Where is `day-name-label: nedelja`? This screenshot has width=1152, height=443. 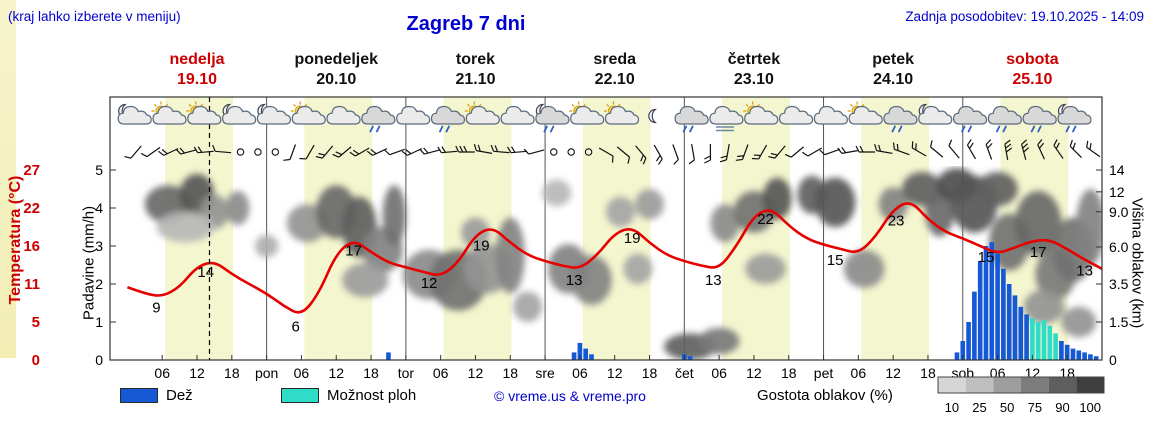 day-name-label: nedelja is located at coordinates (196, 59).